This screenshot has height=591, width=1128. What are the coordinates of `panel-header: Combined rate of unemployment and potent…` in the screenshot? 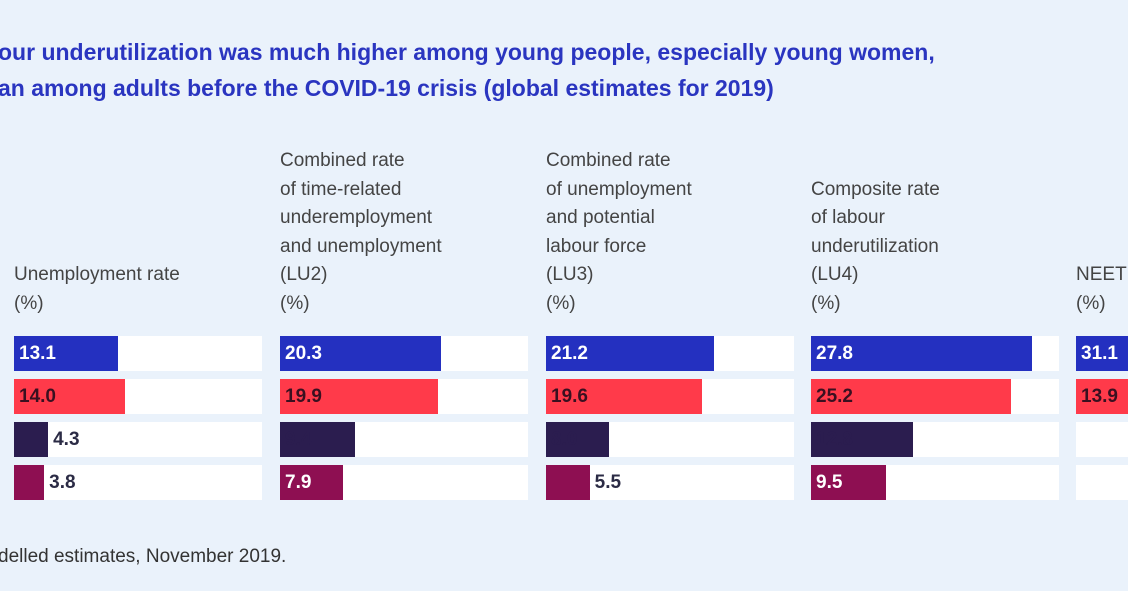 It's located at (619, 232).